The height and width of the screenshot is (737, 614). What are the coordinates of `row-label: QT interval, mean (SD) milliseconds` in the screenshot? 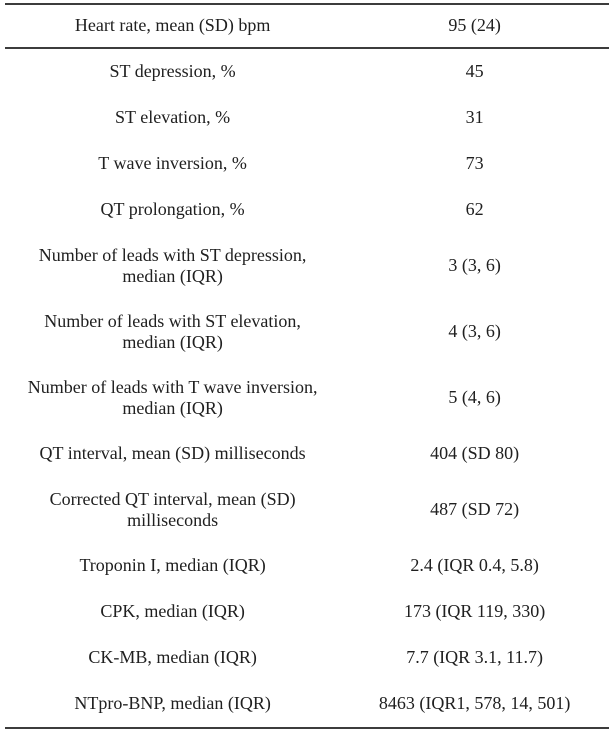 It's located at (172, 453).